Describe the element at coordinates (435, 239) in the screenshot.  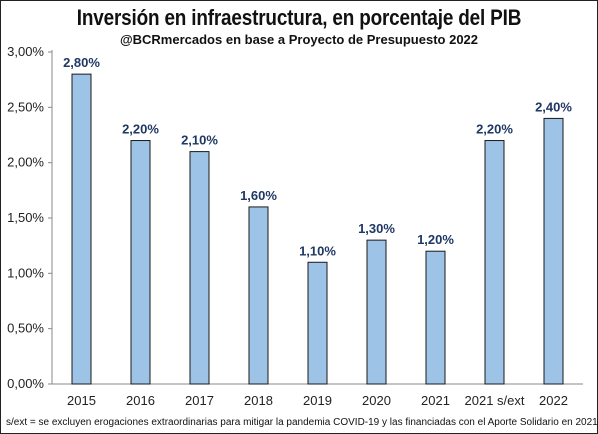
I see `data-label: 1,20%` at that location.